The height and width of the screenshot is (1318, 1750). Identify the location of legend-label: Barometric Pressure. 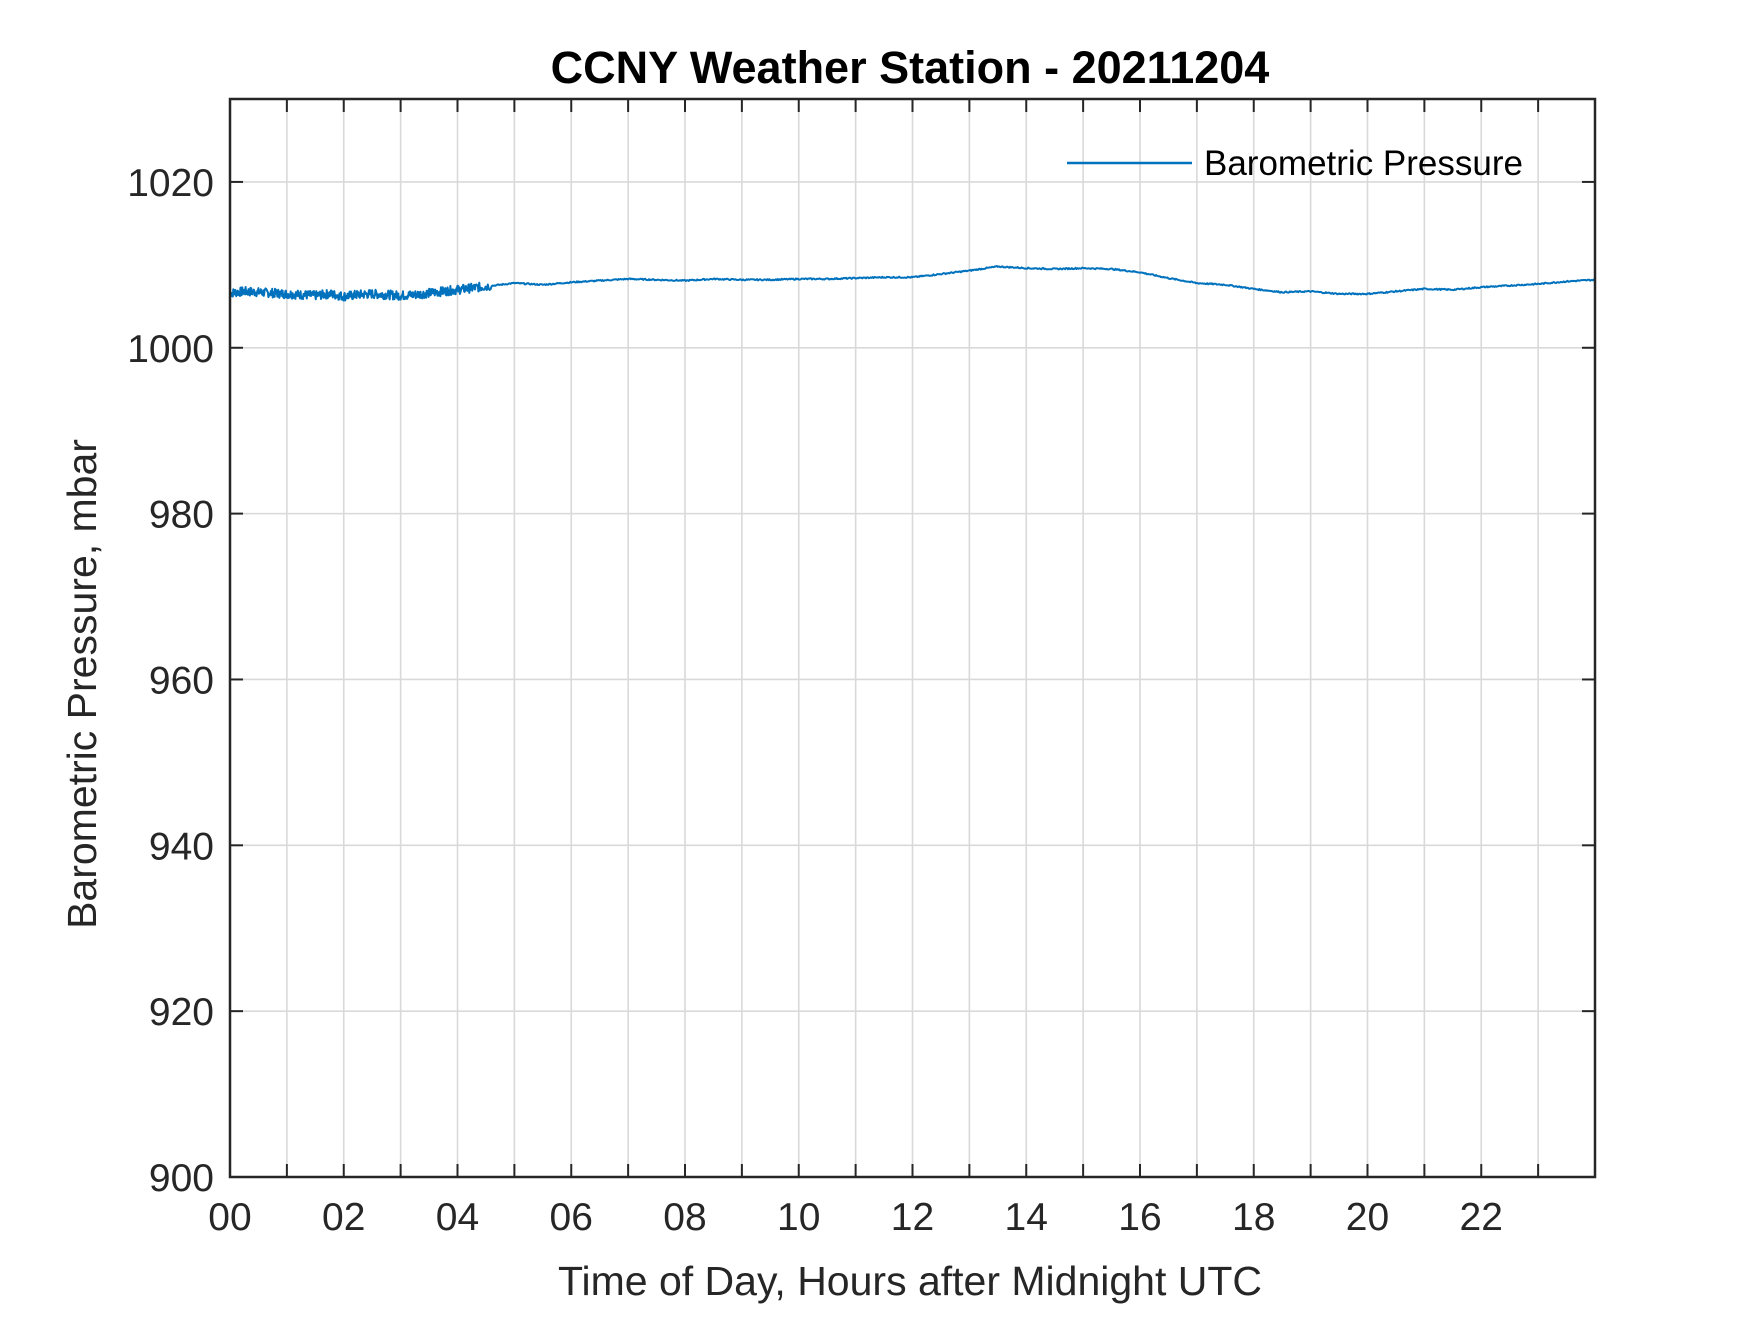
(1363, 163).